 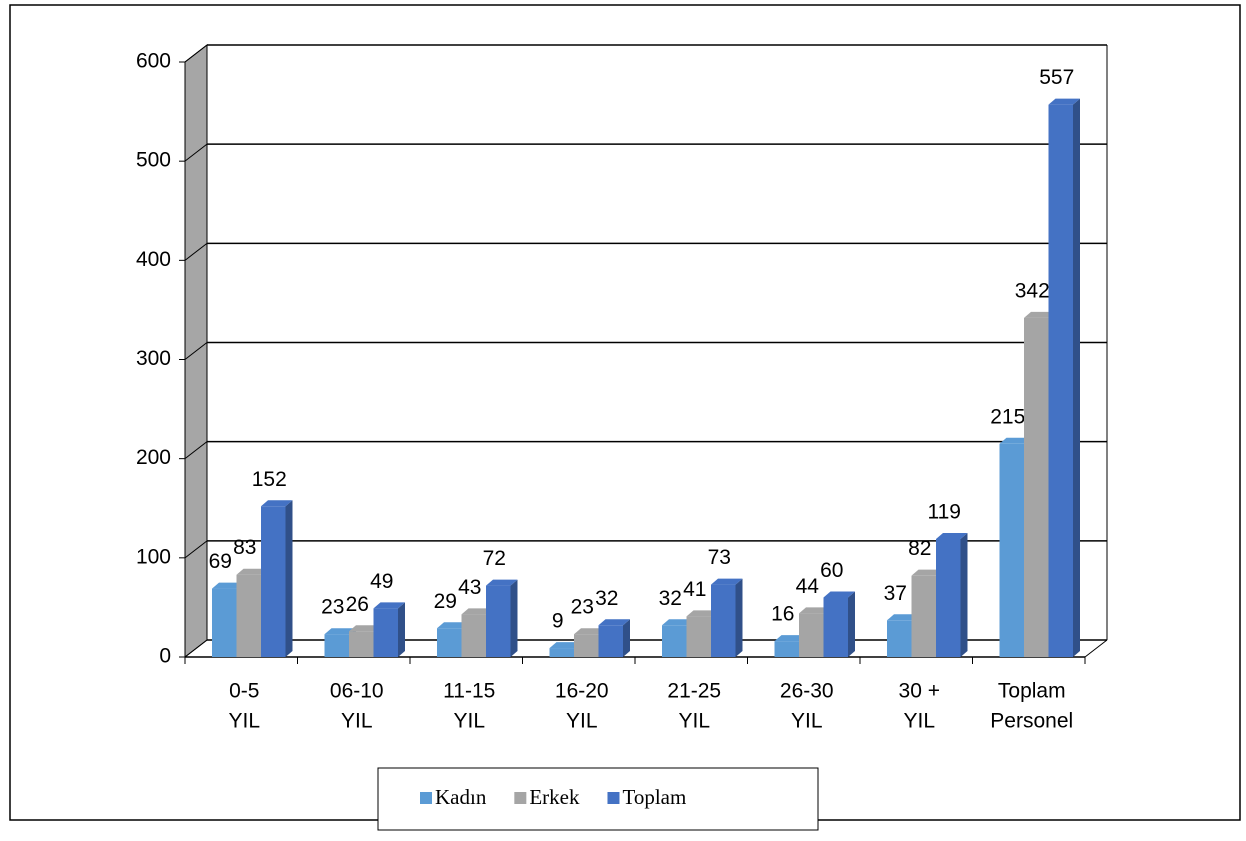 I want to click on data-label: 29, so click(x=445, y=601).